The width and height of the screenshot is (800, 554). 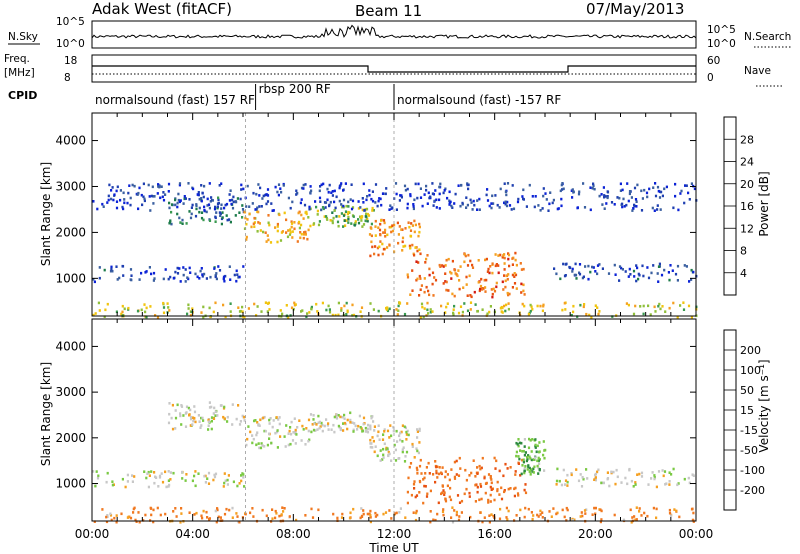 I want to click on colorbar-tick-label: -100, so click(x=752, y=470).